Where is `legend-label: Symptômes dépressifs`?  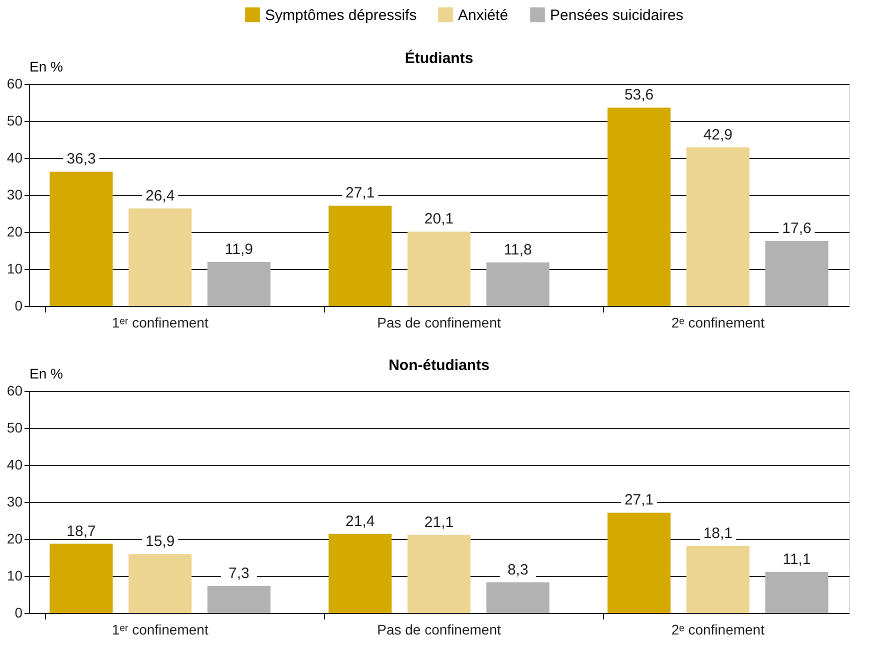 legend-label: Symptômes dépressifs is located at coordinates (341, 15).